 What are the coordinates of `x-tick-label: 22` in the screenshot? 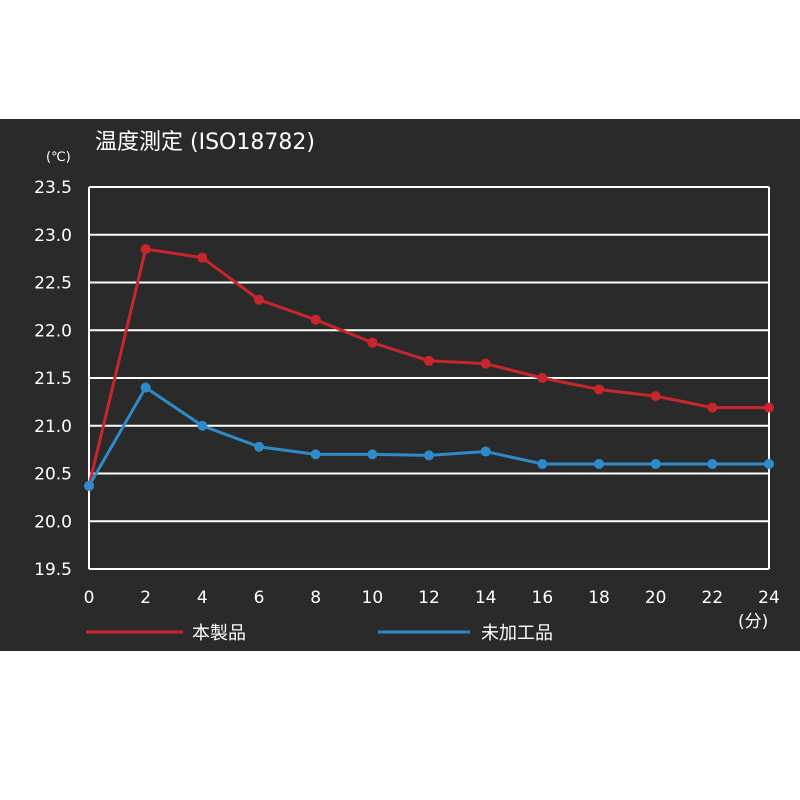 It's located at (713, 598).